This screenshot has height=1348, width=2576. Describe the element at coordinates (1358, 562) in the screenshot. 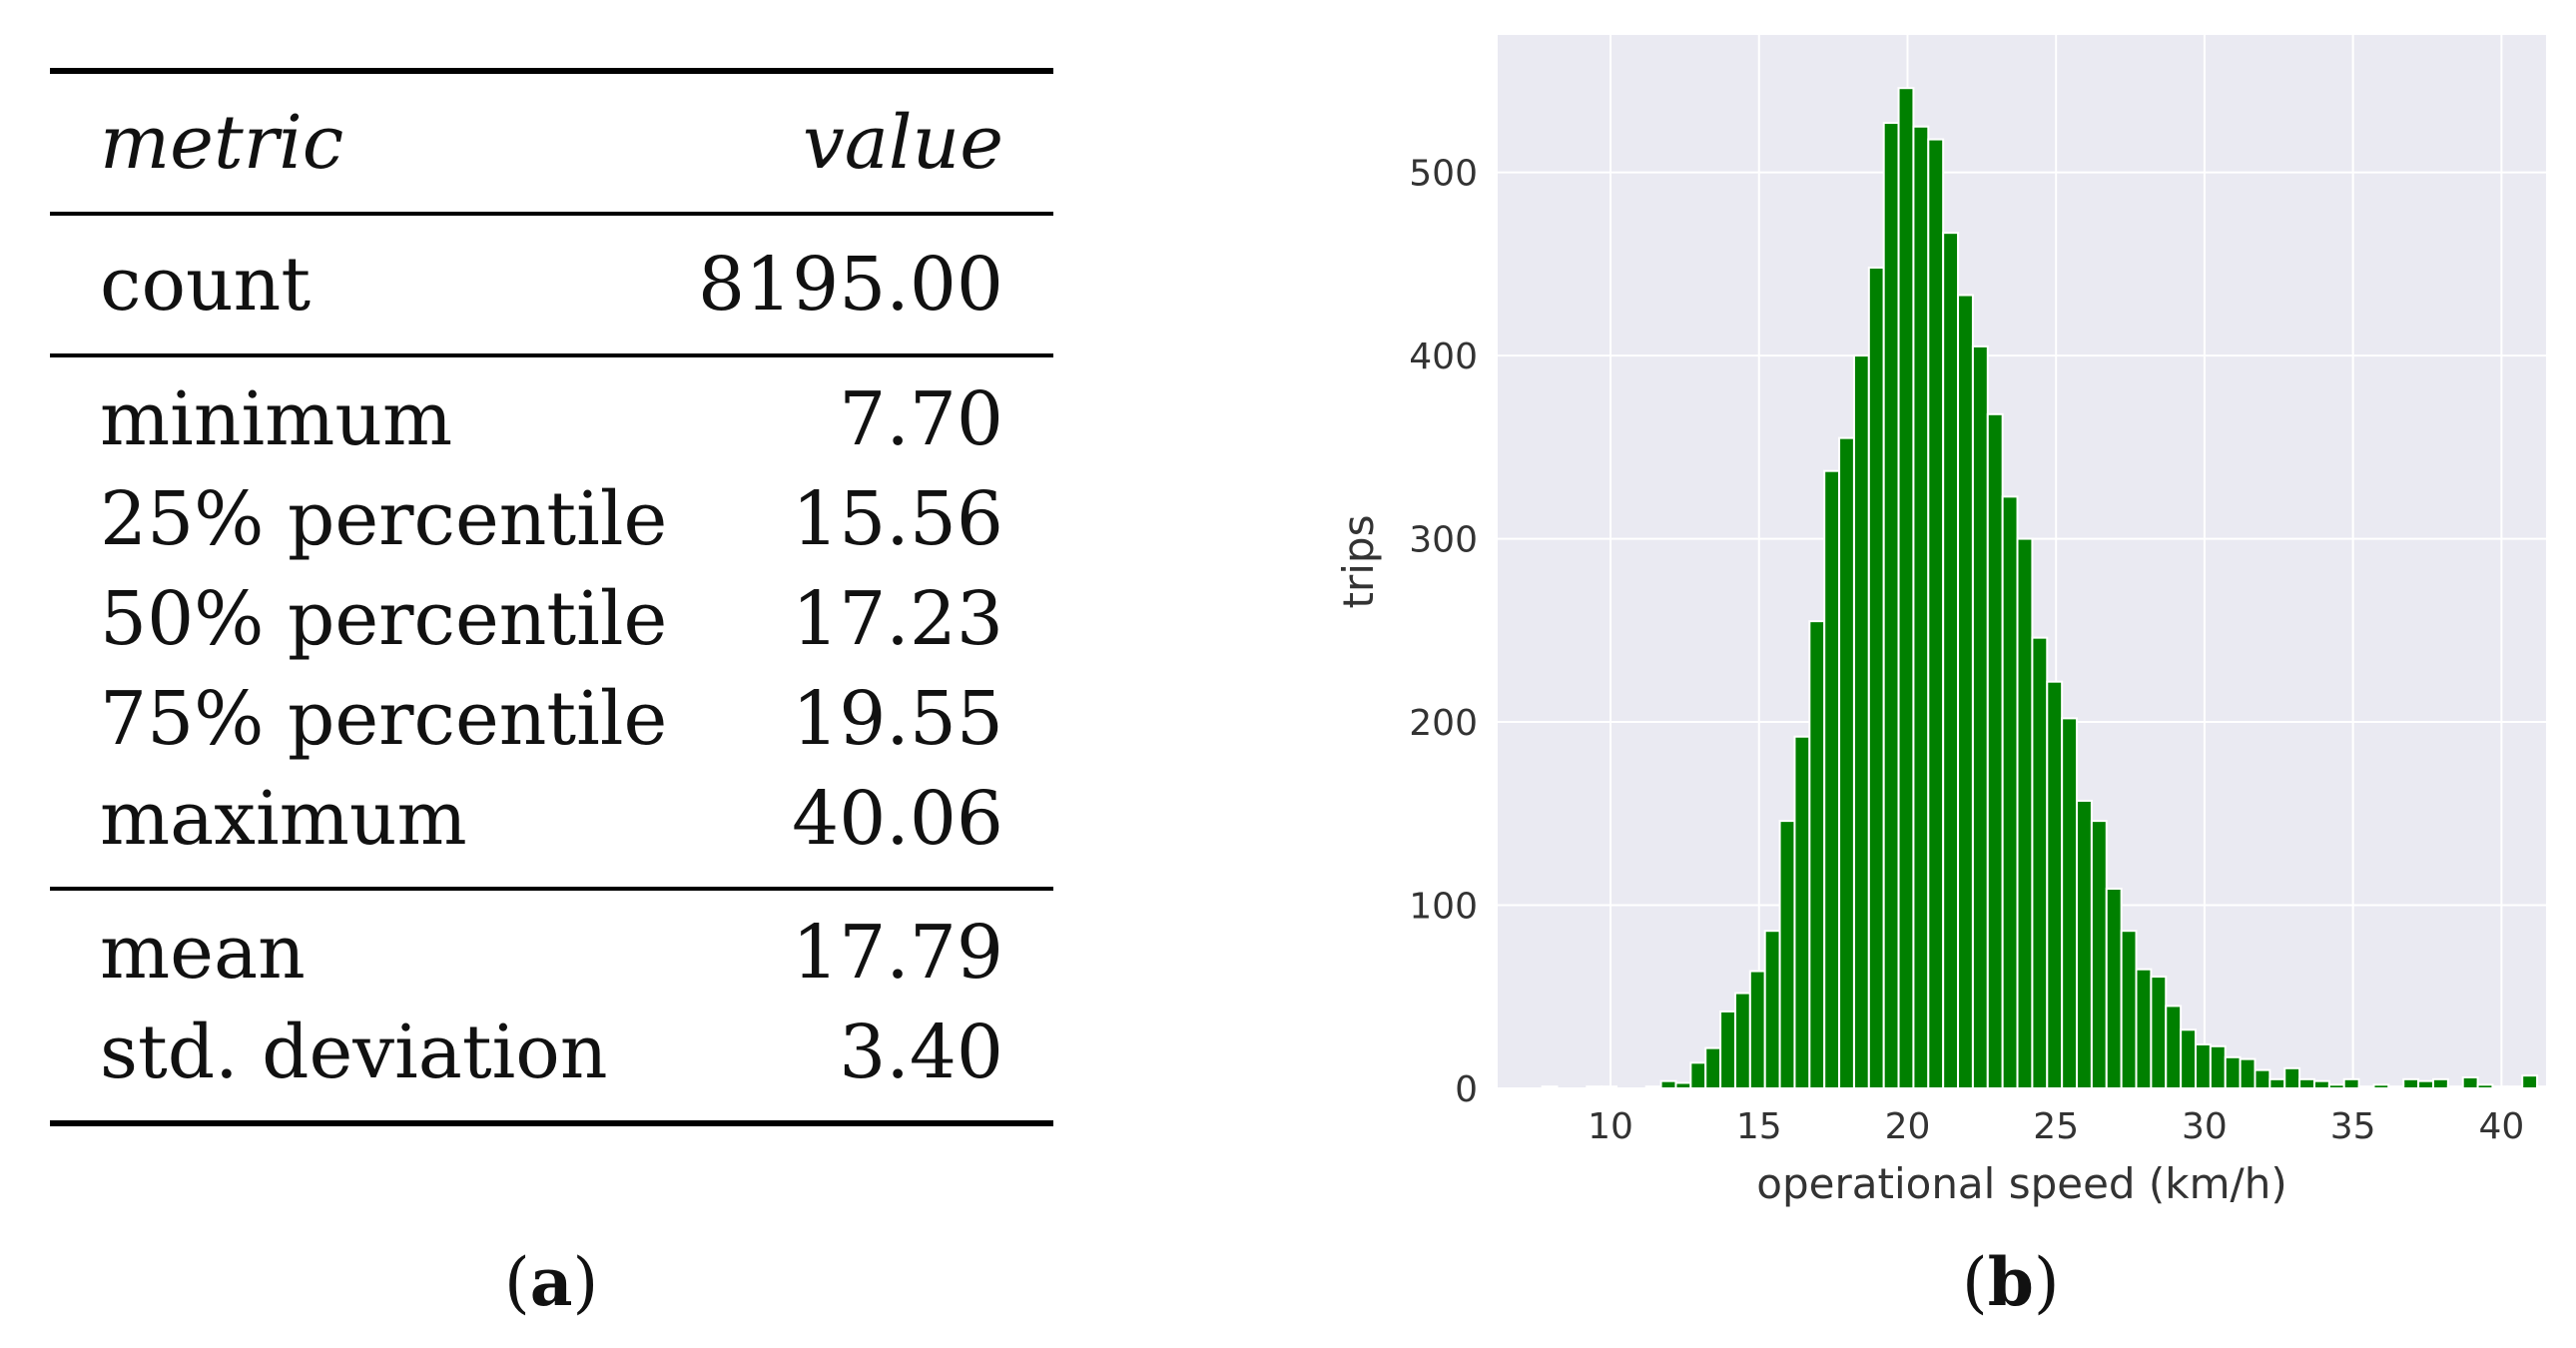

I see `y-axis-label: trips` at that location.